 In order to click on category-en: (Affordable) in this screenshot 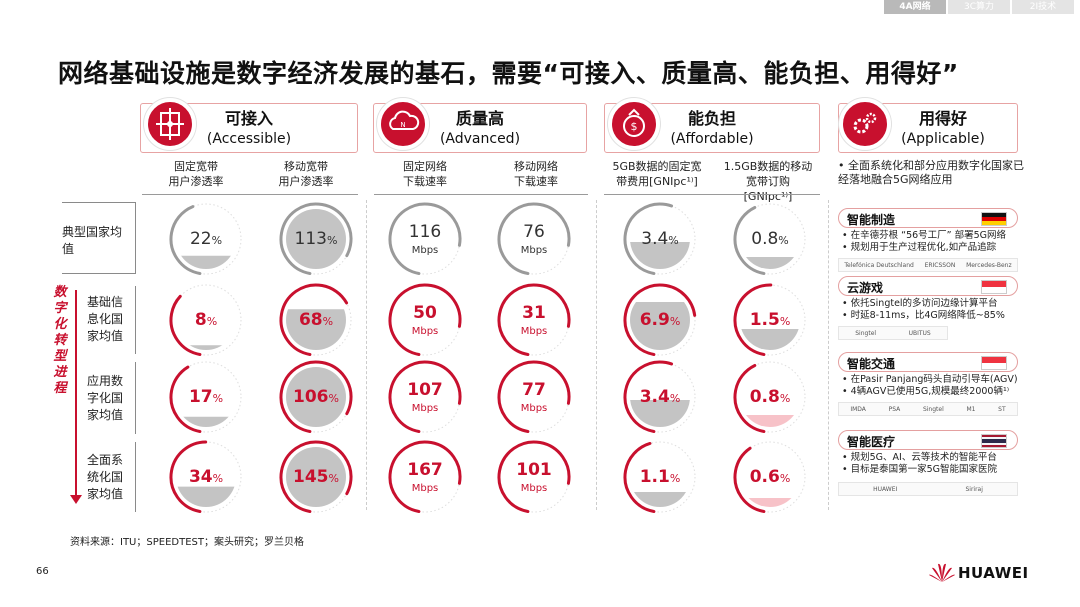, I will do `click(712, 139)`.